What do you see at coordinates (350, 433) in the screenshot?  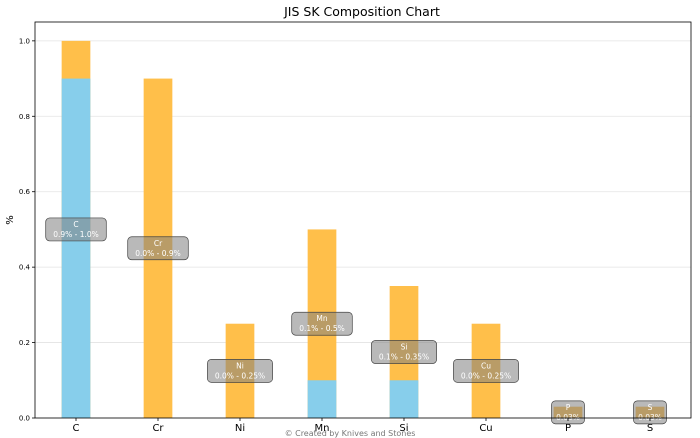 I see `credit-text: © Created by Knives and Stones` at bounding box center [350, 433].